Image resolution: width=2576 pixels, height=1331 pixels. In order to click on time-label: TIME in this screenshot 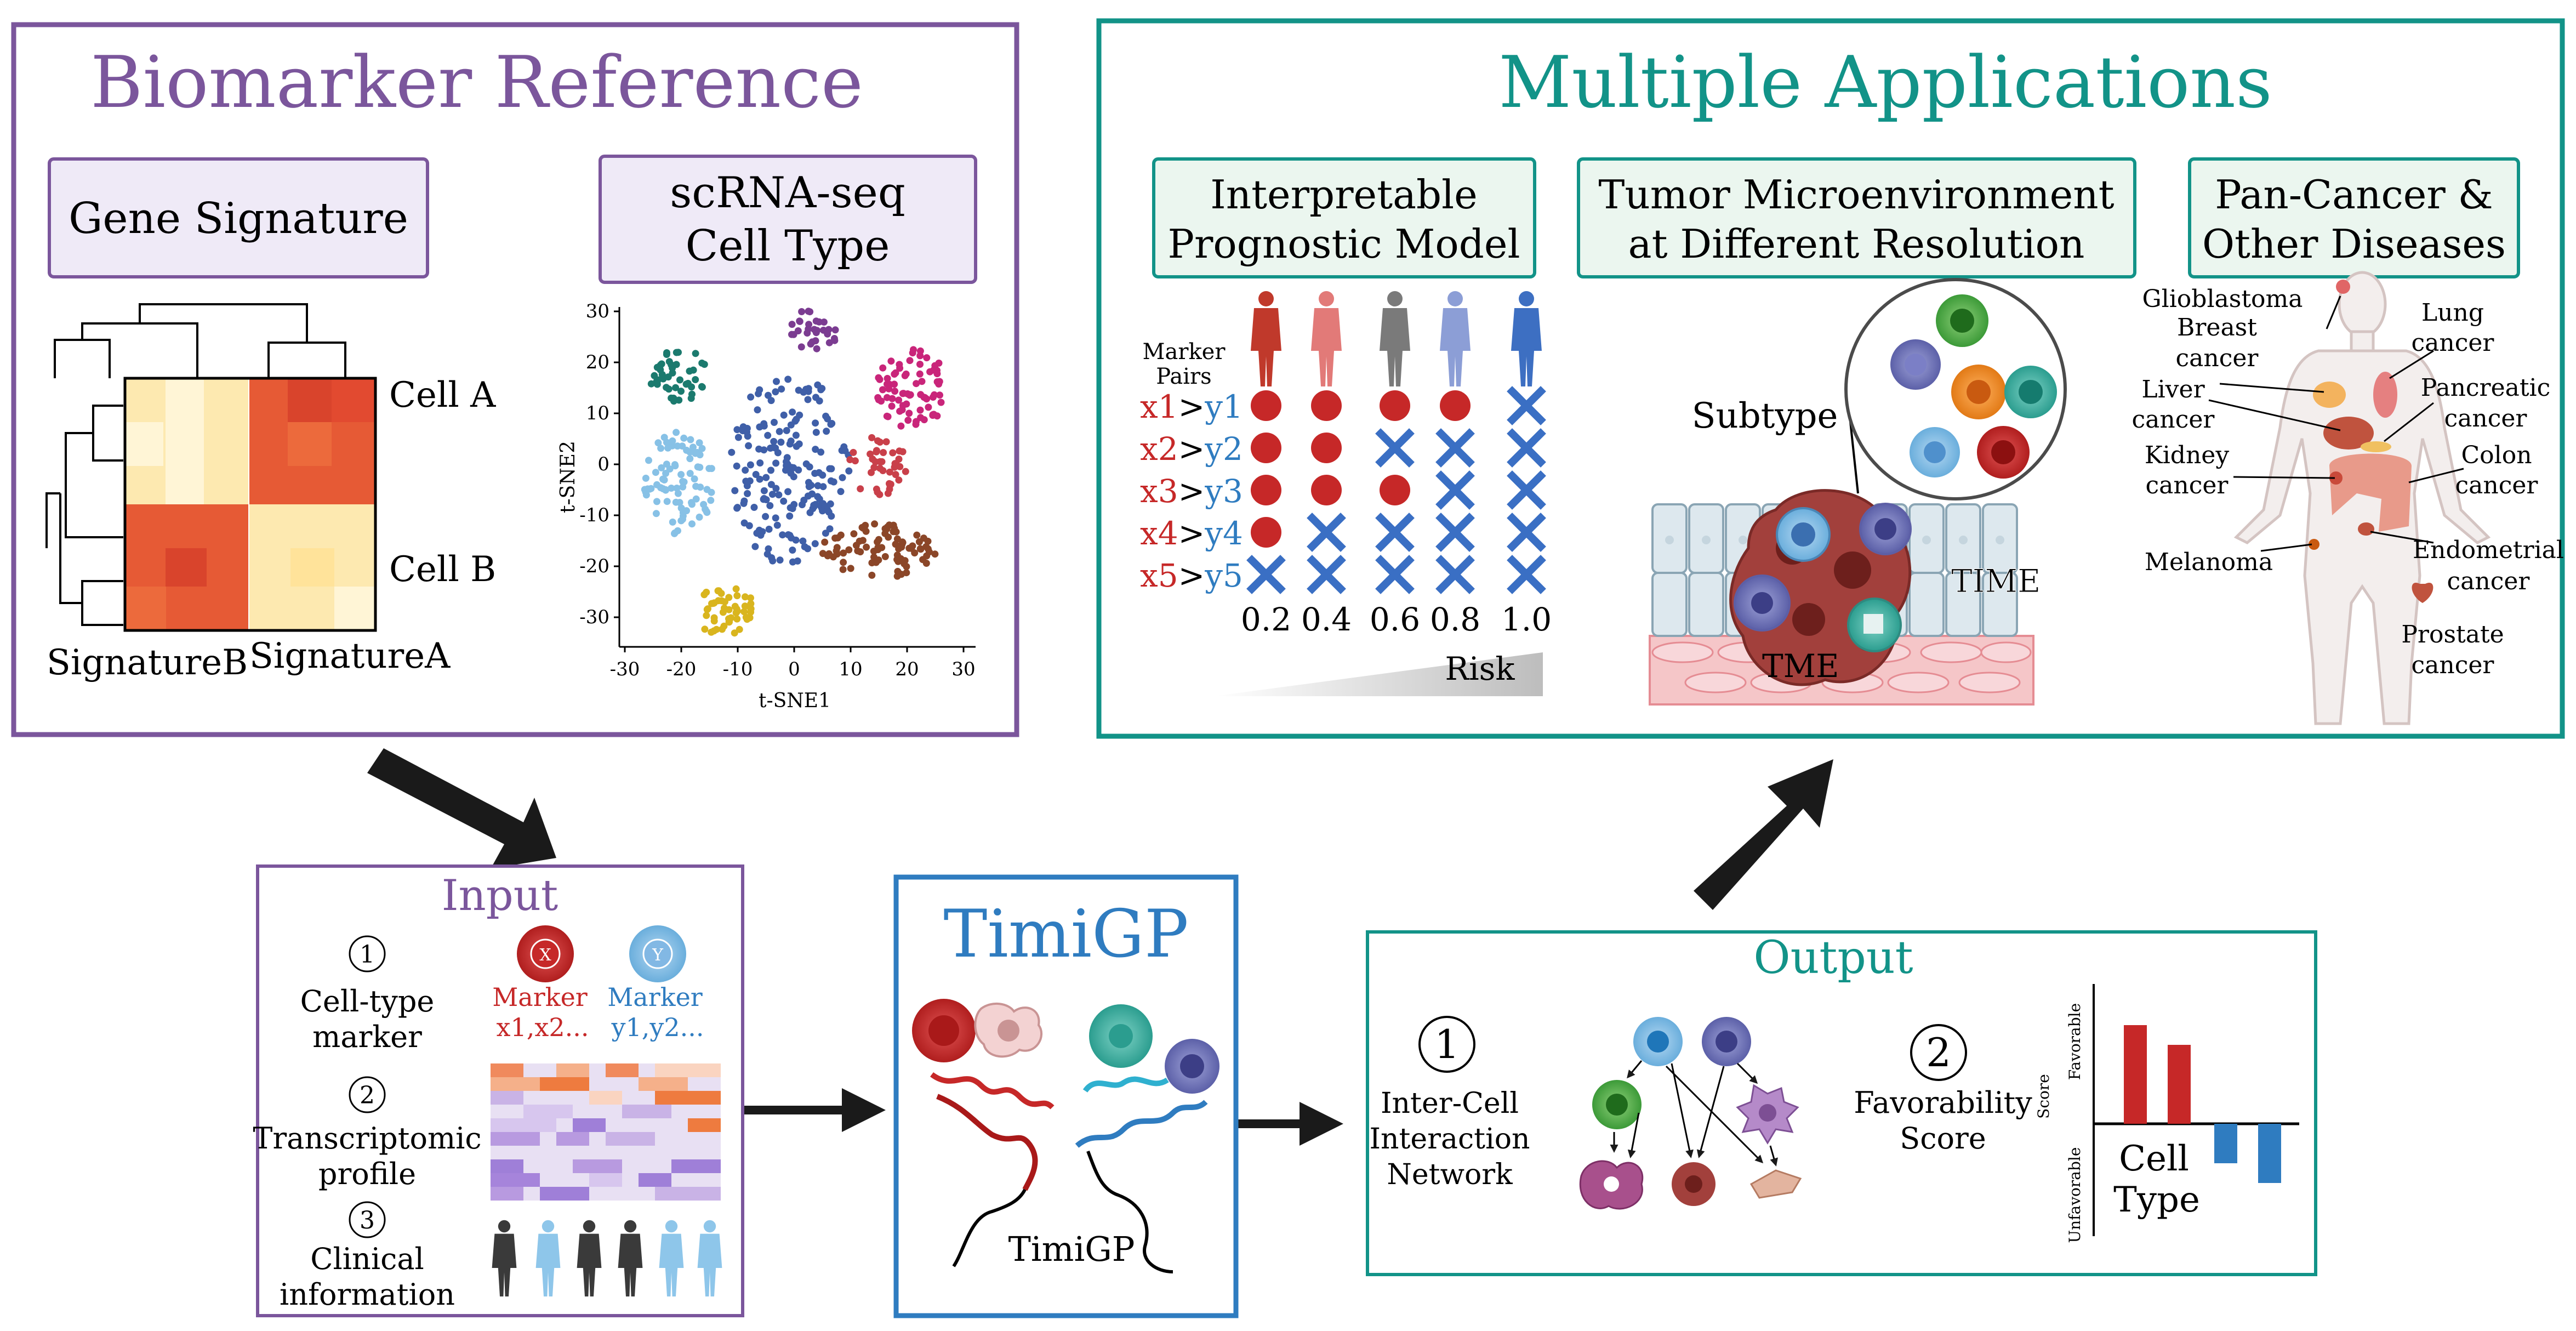, I will do `click(1996, 581)`.